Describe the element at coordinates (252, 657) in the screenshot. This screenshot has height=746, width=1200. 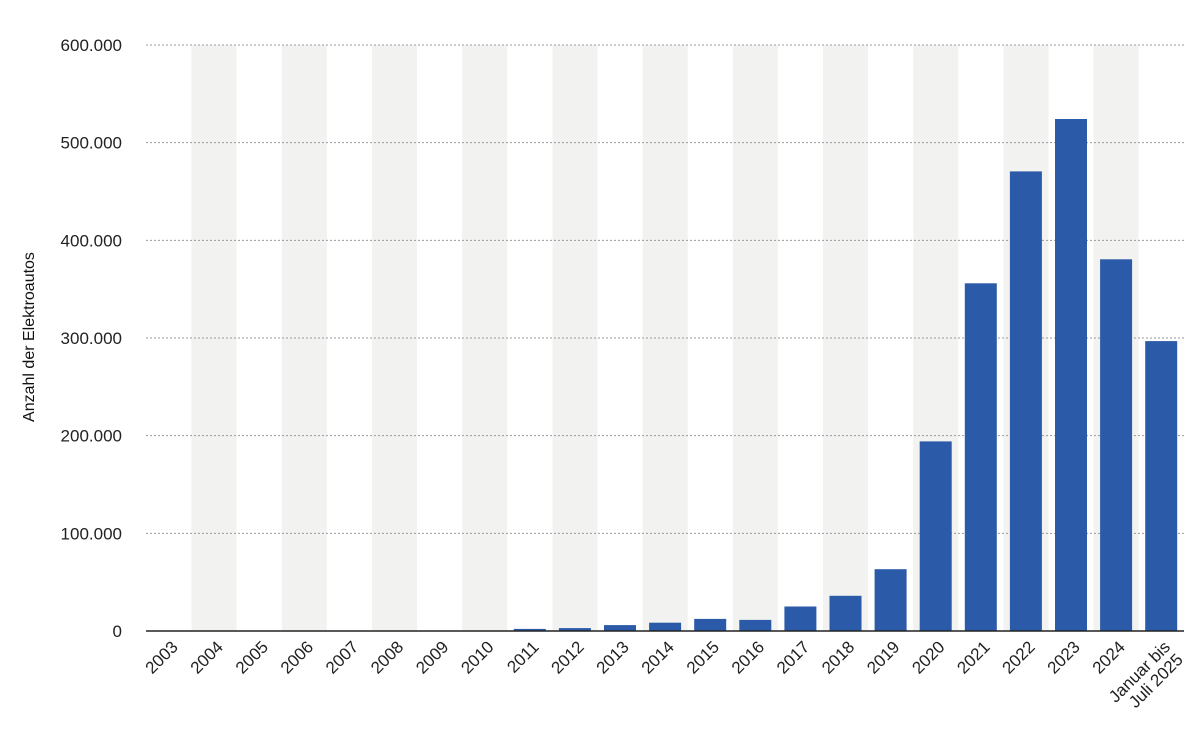
I see `x-tick-label: 2005` at that location.